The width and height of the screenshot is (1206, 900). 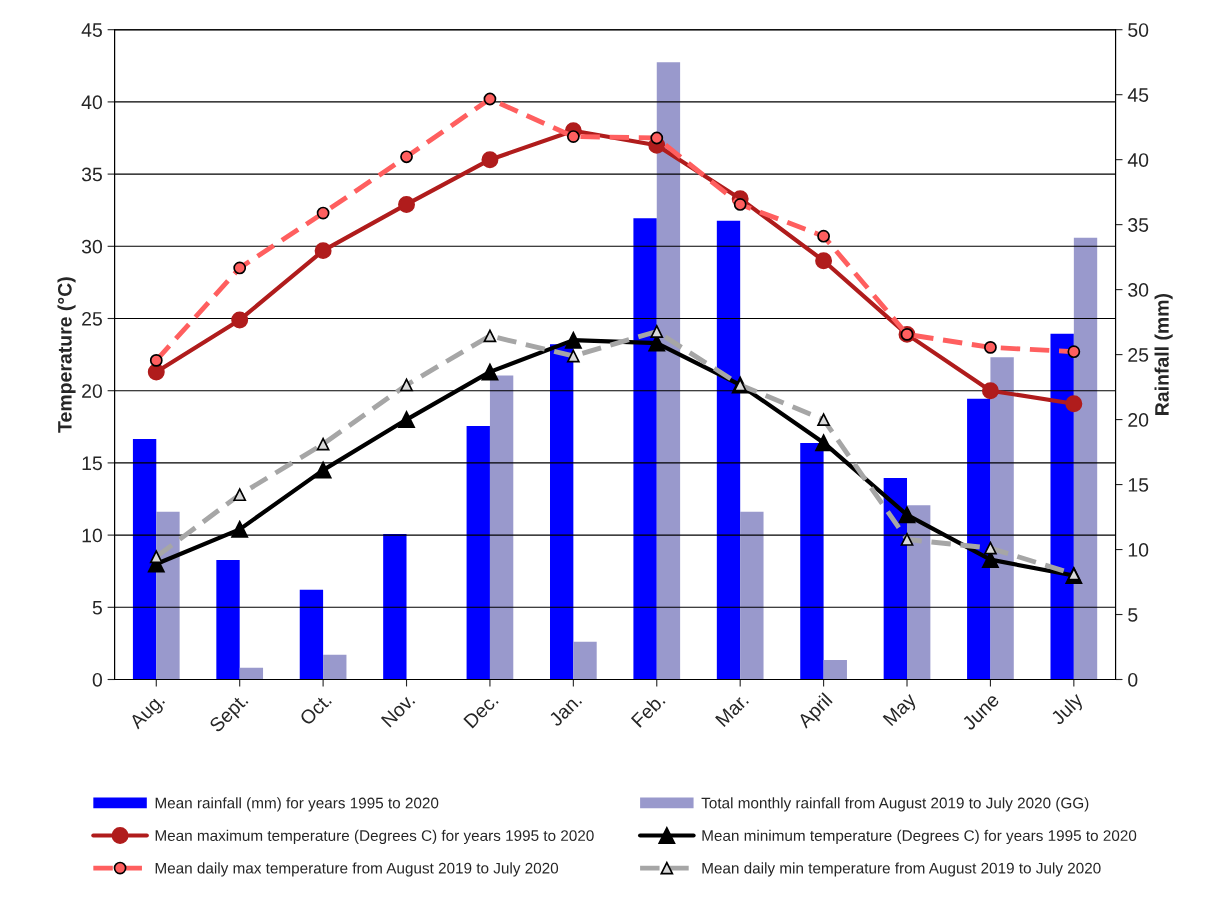 What do you see at coordinates (1163, 354) in the screenshot?
I see `y2-axis-title: Rainfall (mm)` at bounding box center [1163, 354].